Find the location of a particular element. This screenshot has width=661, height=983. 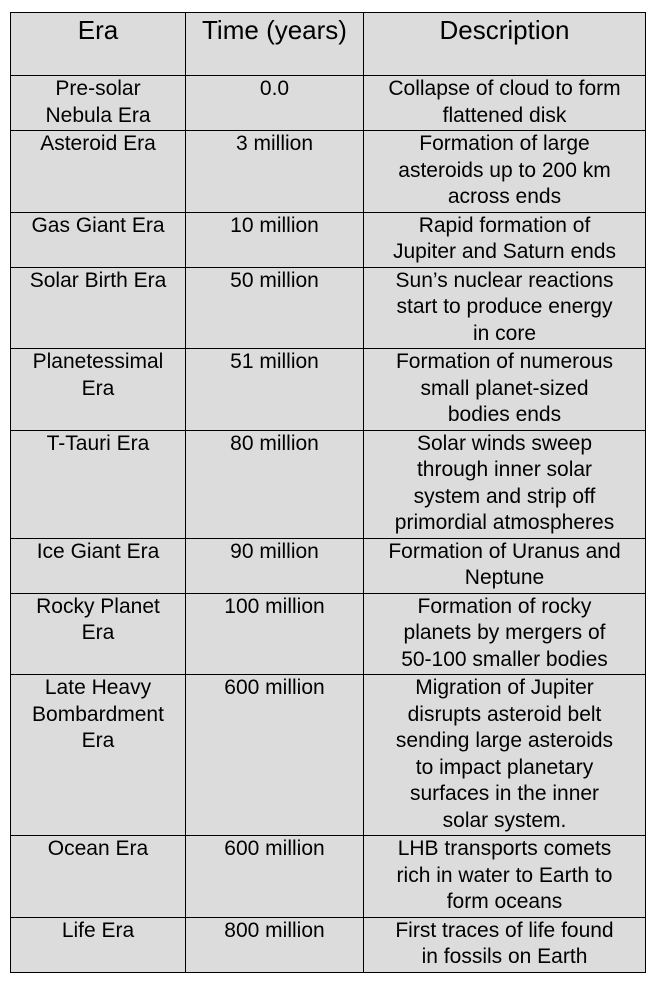

header-time: Time (years) is located at coordinates (274, 44).